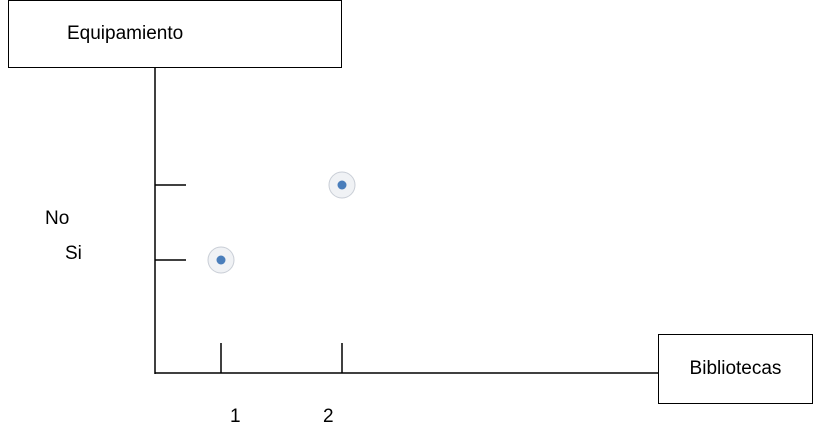 The width and height of the screenshot is (813, 438). What do you see at coordinates (235, 416) in the screenshot?
I see `x-tick-label-1: 1` at bounding box center [235, 416].